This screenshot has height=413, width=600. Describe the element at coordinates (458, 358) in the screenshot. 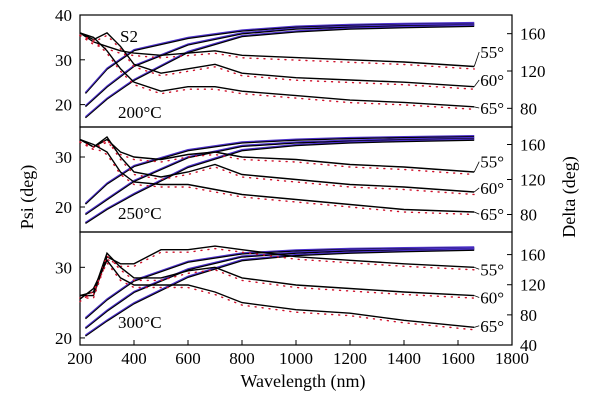

I see `x-tick-label: 1600` at that location.